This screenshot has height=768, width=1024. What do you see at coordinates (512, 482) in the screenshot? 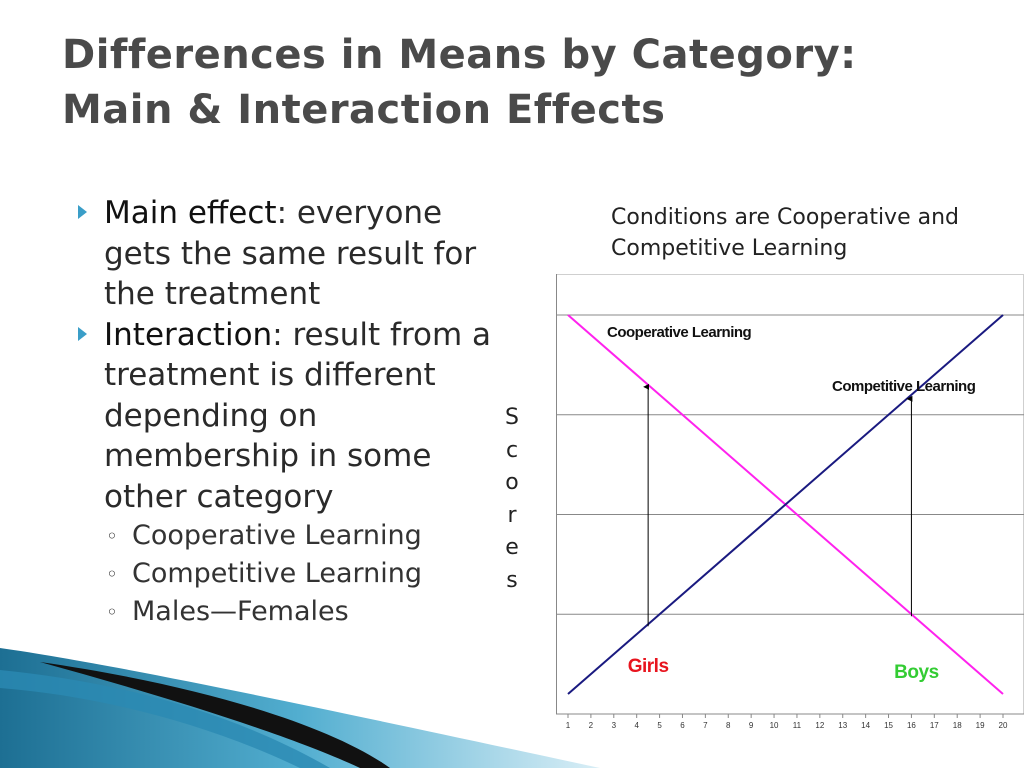
I see `y-axis-letter: o` at bounding box center [512, 482].